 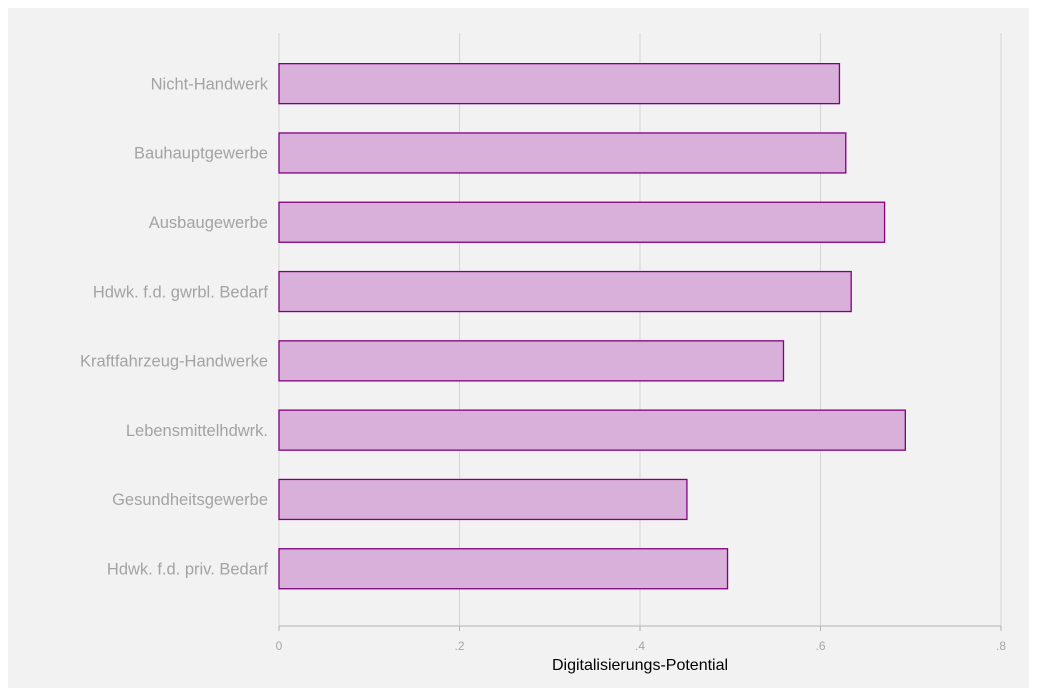 What do you see at coordinates (640, 646) in the screenshot?
I see `x-tick-label: .4` at bounding box center [640, 646].